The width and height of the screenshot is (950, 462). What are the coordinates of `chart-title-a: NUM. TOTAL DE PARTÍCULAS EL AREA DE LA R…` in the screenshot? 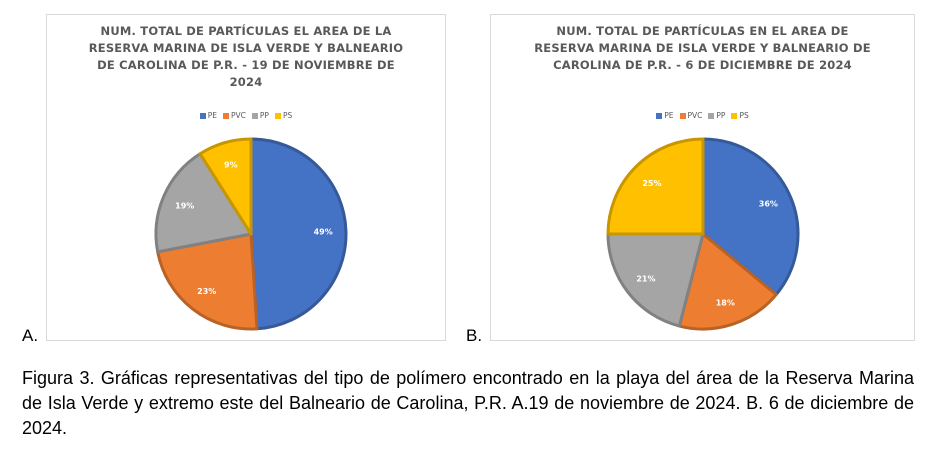 It's located at (246, 56).